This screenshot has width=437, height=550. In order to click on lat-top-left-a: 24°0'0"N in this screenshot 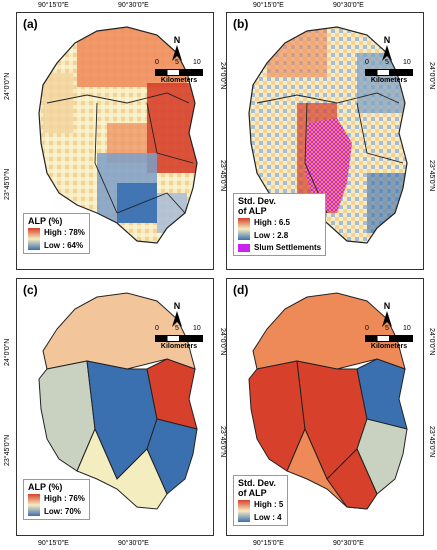, I will do `click(7, 86)`.